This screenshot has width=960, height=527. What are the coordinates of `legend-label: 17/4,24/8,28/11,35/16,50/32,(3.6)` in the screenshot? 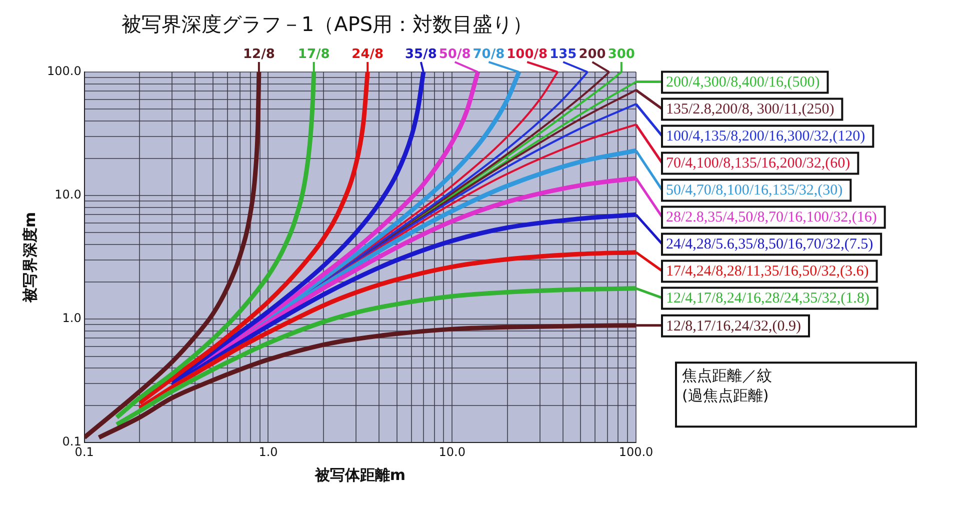 It's located at (767, 272).